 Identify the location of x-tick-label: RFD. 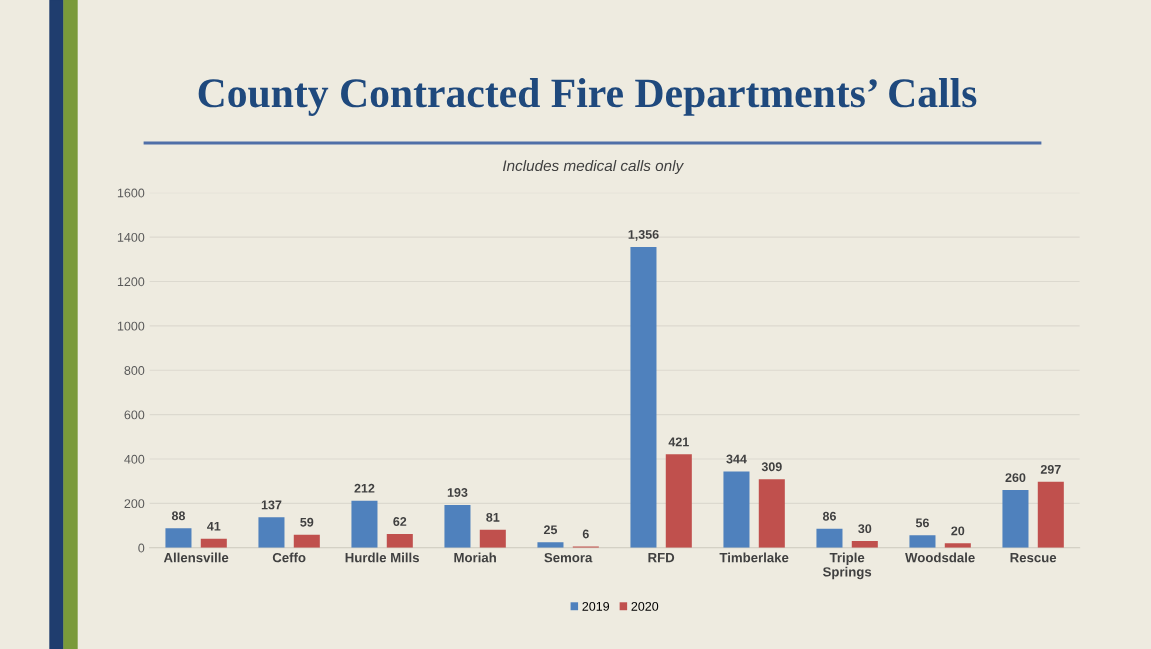
(661, 558).